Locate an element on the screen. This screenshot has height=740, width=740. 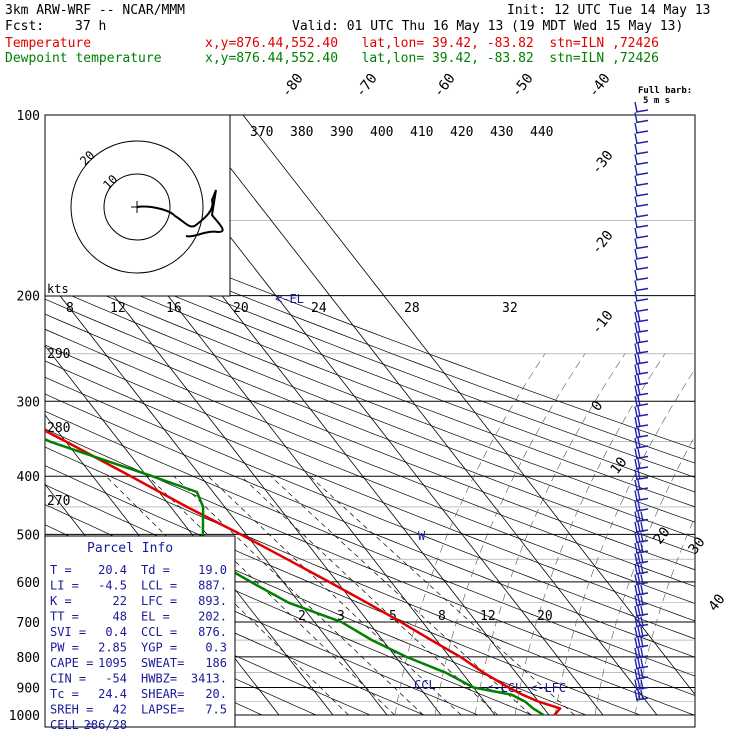
parcel-row-value: 2.85 is located at coordinates (112, 648).